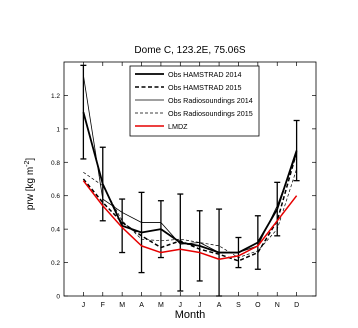  What do you see at coordinates (58, 129) in the screenshot?
I see `y-tick-label: 1` at bounding box center [58, 129].